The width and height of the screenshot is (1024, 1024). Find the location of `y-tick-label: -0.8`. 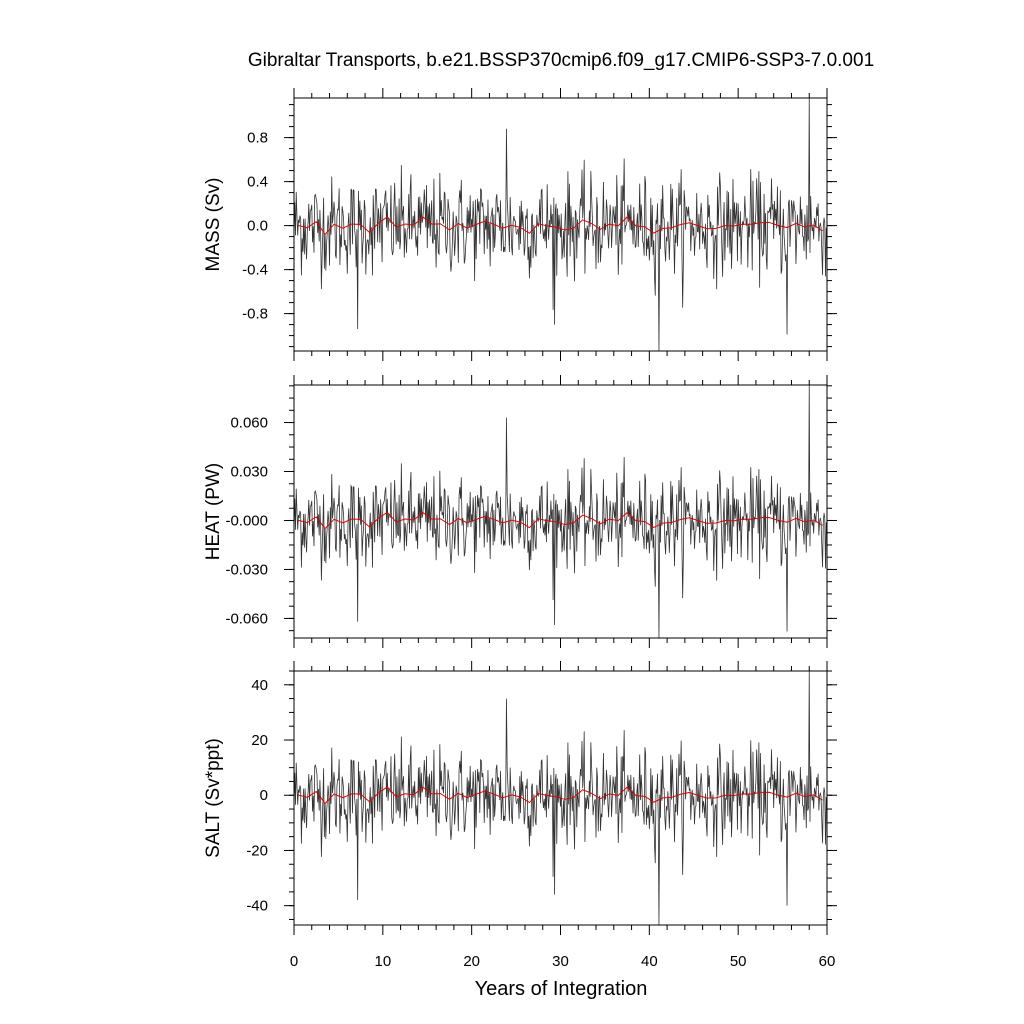

y-tick-label: -0.8 is located at coordinates (255, 314).